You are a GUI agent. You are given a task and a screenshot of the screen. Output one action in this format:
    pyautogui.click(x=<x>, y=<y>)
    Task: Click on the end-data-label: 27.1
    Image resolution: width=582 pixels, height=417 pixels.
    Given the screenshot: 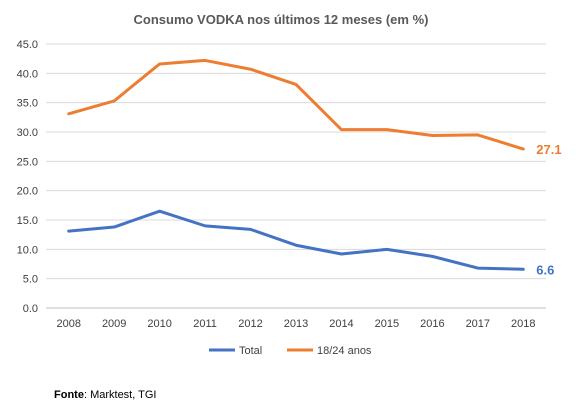 What is the action you would take?
    pyautogui.click(x=548, y=149)
    